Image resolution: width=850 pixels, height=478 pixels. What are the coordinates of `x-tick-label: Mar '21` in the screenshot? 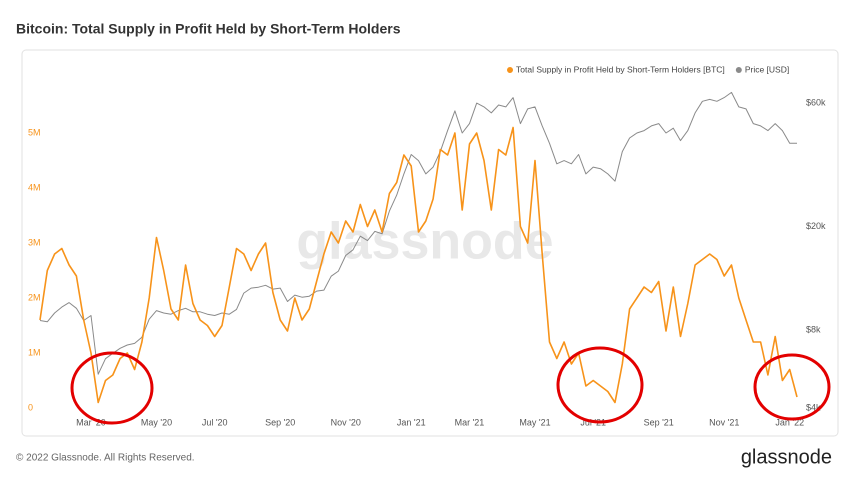 It's located at (470, 422).